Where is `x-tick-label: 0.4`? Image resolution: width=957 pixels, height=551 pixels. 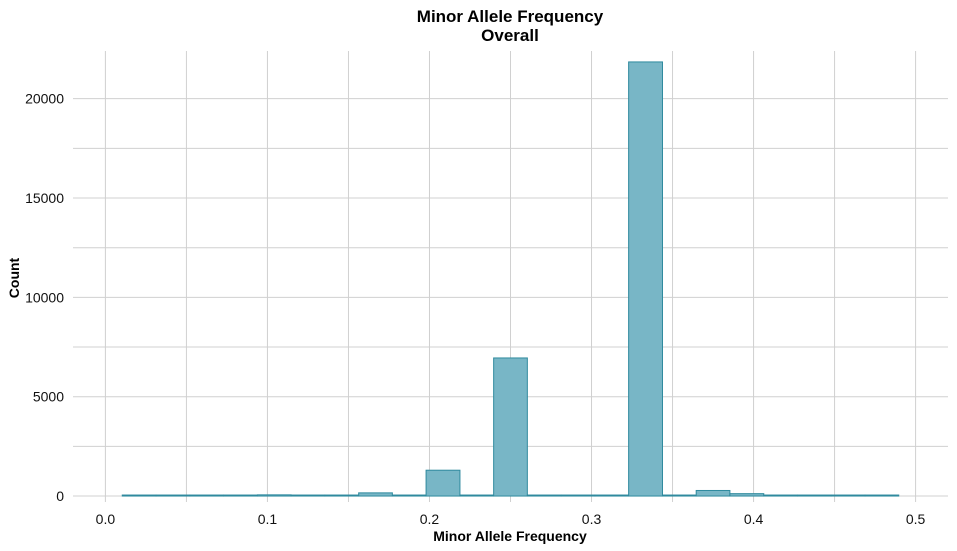 x-tick-label: 0.4 is located at coordinates (754, 519).